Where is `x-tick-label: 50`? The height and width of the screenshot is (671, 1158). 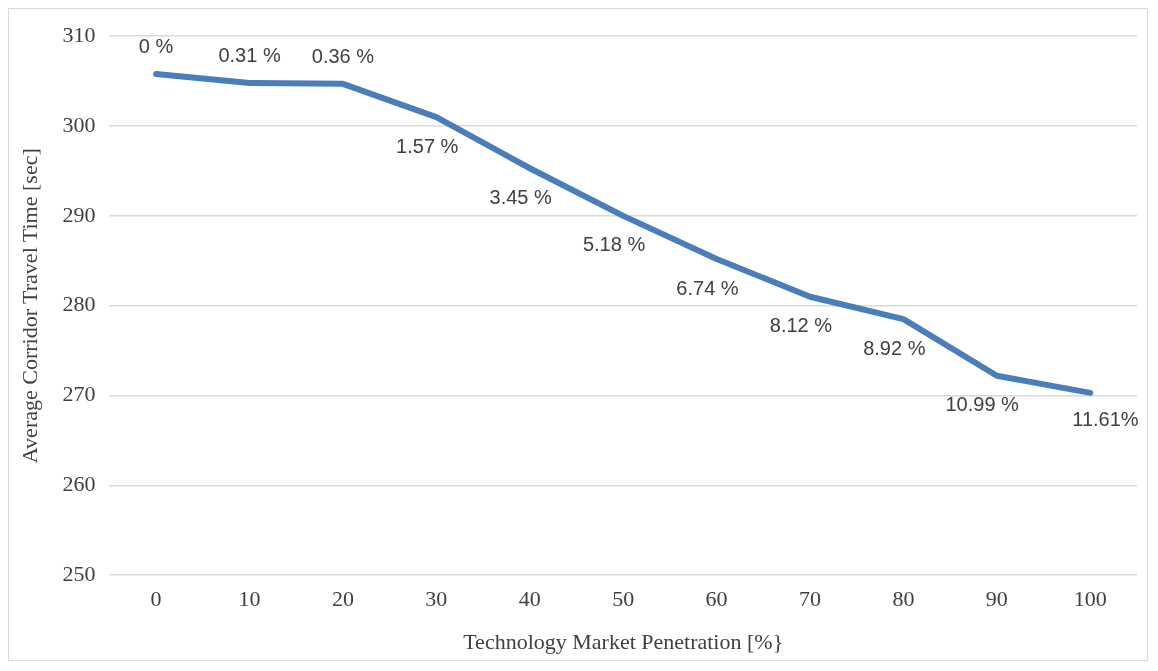
x-tick-label: 50 is located at coordinates (623, 599).